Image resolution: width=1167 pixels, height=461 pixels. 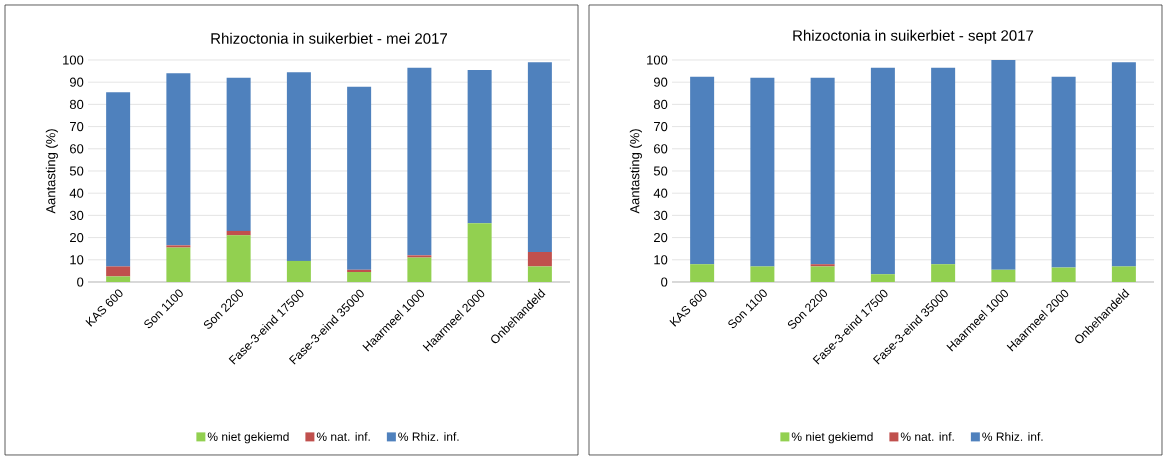 What do you see at coordinates (913, 36) in the screenshot?
I see `chart-title: Rhizoctonia in suikerbiet - sept 2017` at bounding box center [913, 36].